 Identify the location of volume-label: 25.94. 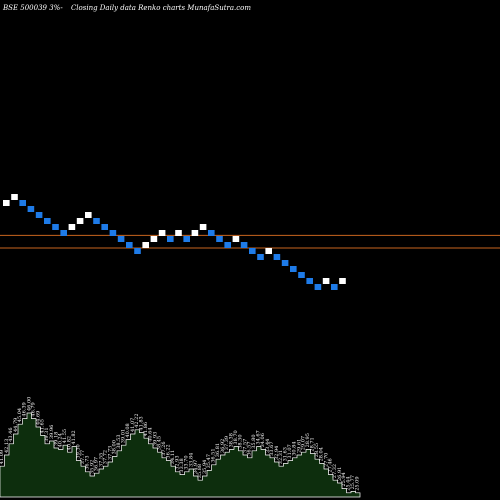
(344, 479).